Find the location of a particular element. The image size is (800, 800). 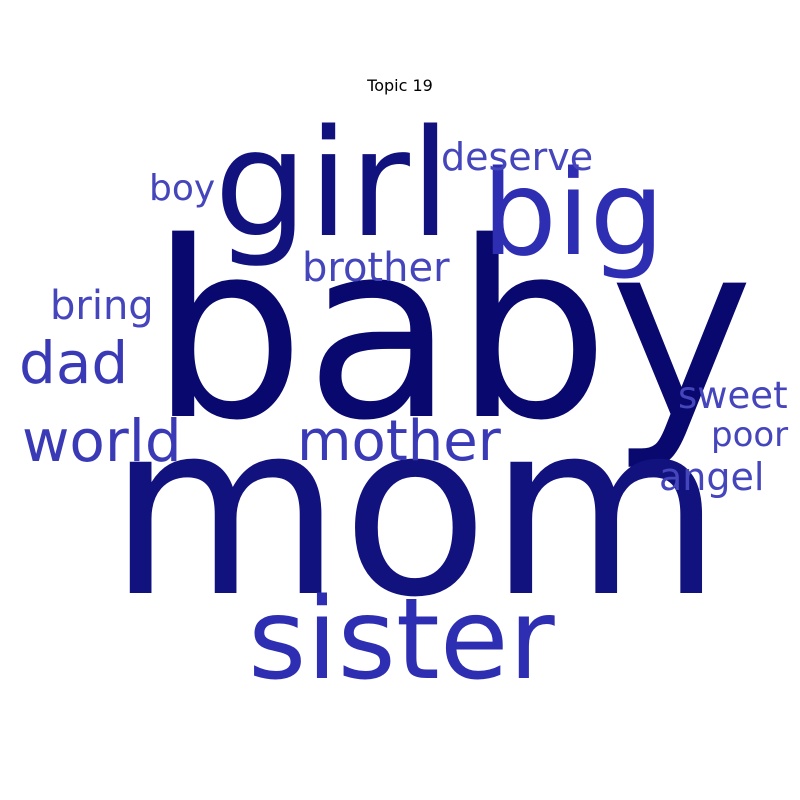

word-girl: girl is located at coordinates (333, 184).